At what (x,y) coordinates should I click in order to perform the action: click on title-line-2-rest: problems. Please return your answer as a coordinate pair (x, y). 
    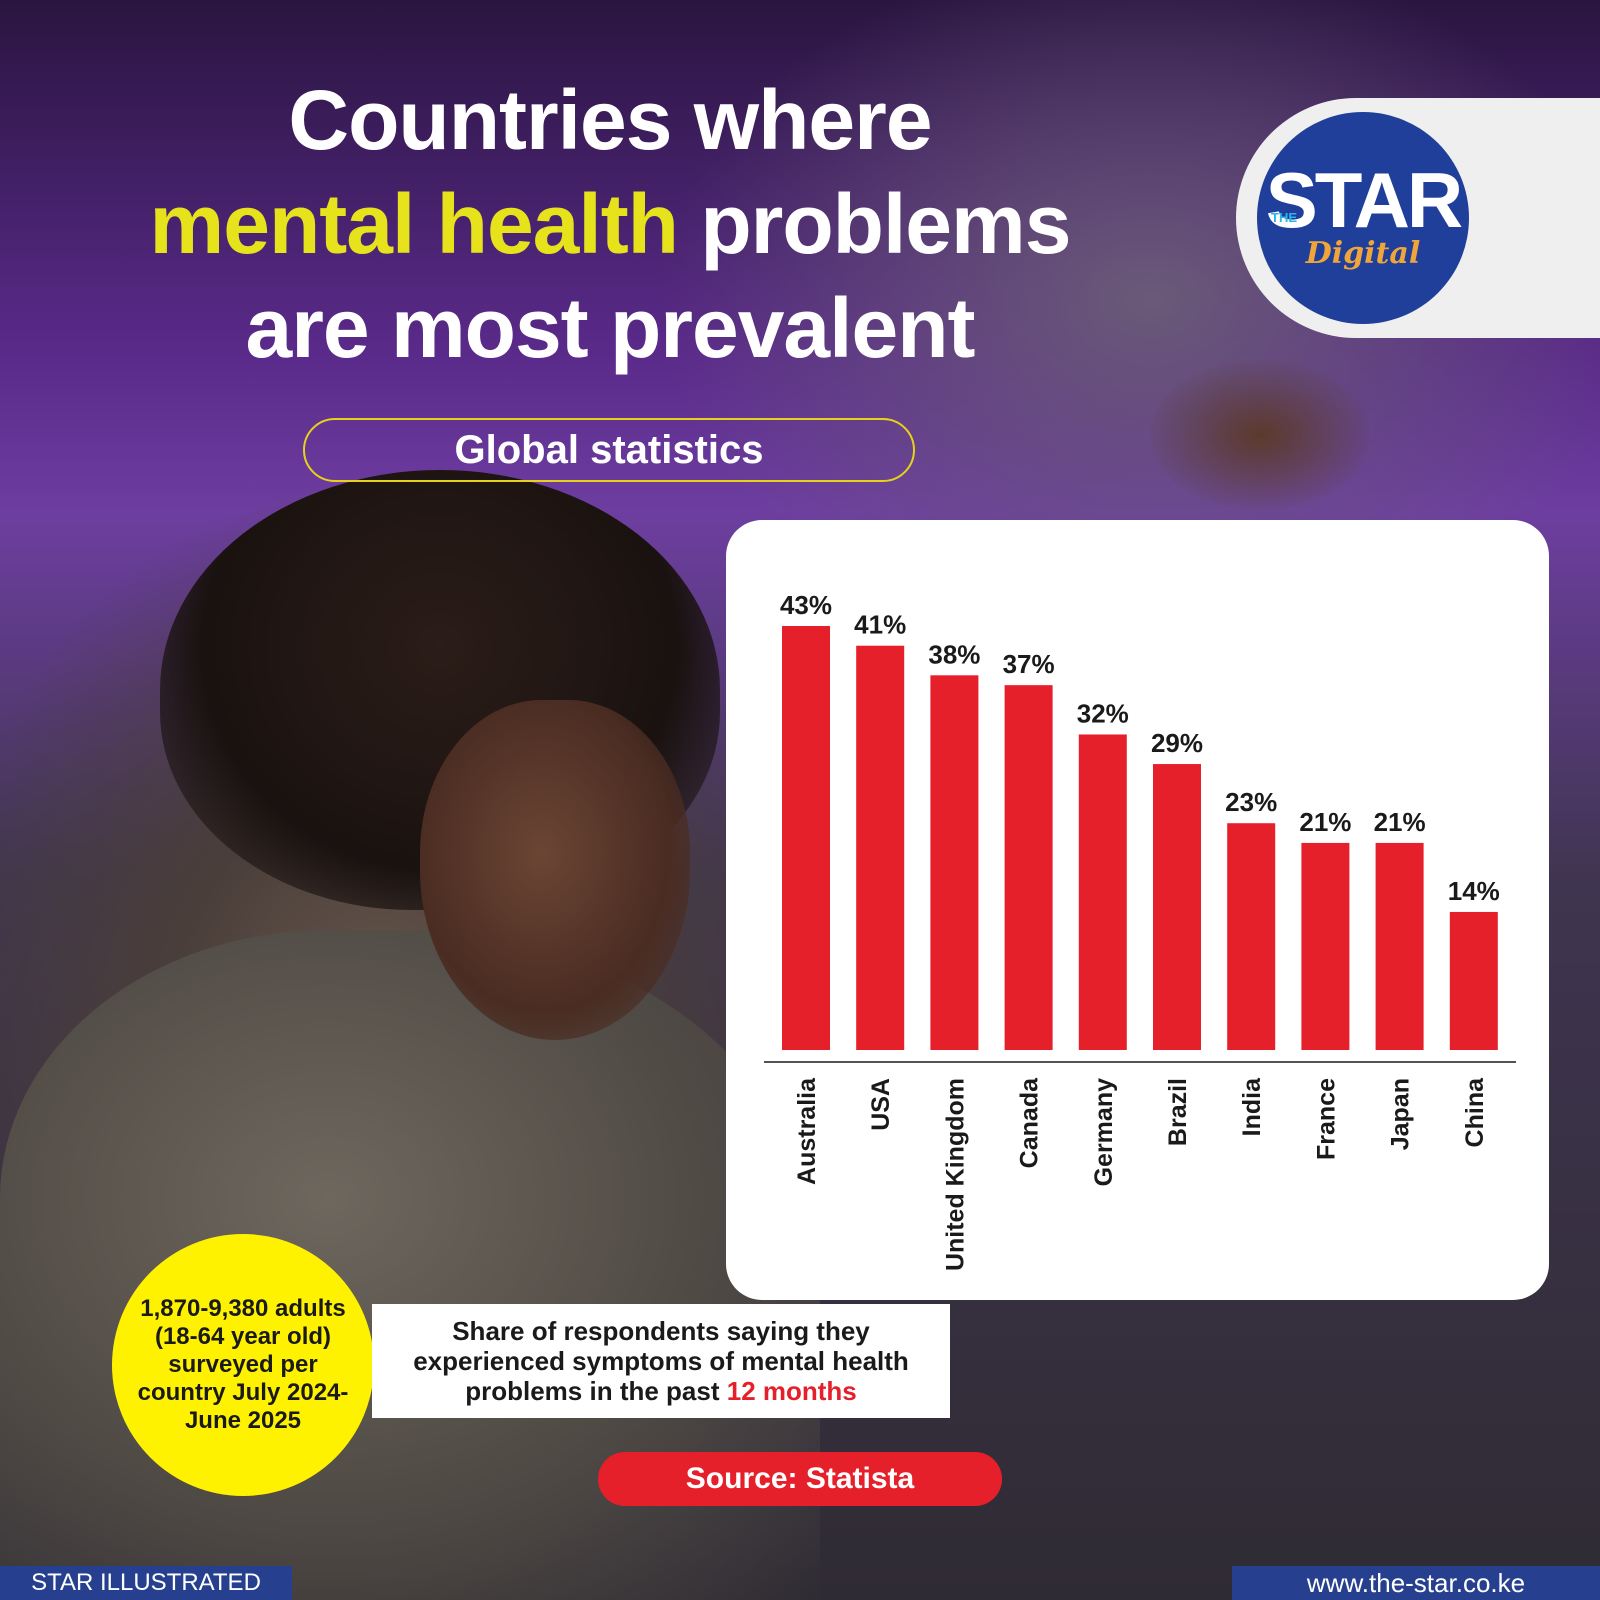
    Looking at the image, I should click on (885, 224).